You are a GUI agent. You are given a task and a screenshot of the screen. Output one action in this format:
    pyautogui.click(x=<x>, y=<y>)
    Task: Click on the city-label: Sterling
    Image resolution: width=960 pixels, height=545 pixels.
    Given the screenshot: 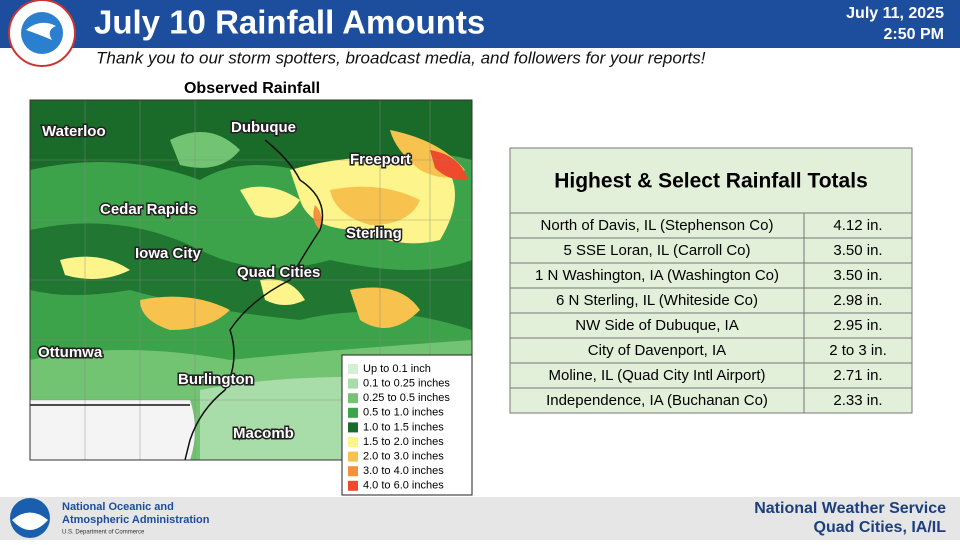 What is the action you would take?
    pyautogui.click(x=374, y=233)
    